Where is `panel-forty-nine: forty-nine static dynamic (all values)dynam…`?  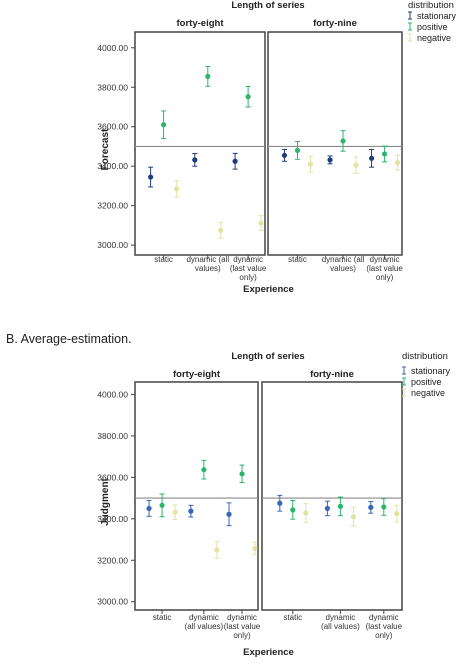
panel-forty-nine: forty-nine static dynamic (all values)dynam… is located at coordinates (335, 150).